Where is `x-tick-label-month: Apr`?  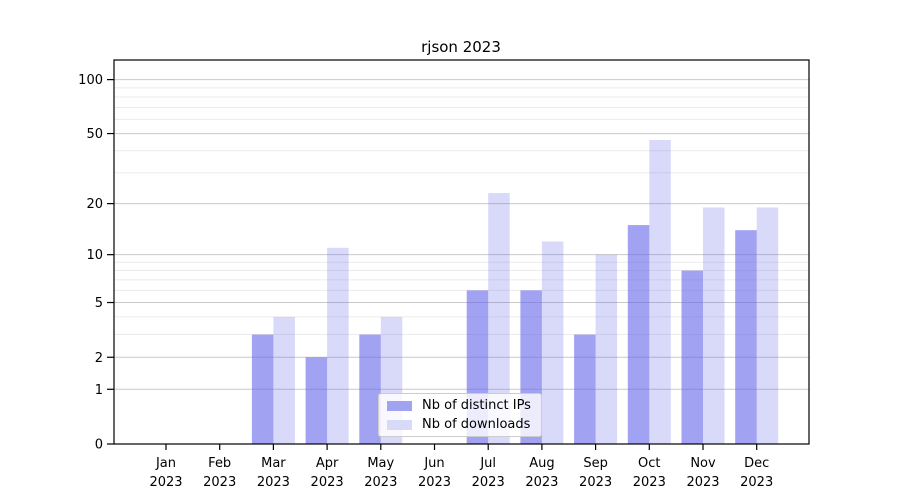 x-tick-label-month: Apr is located at coordinates (327, 463).